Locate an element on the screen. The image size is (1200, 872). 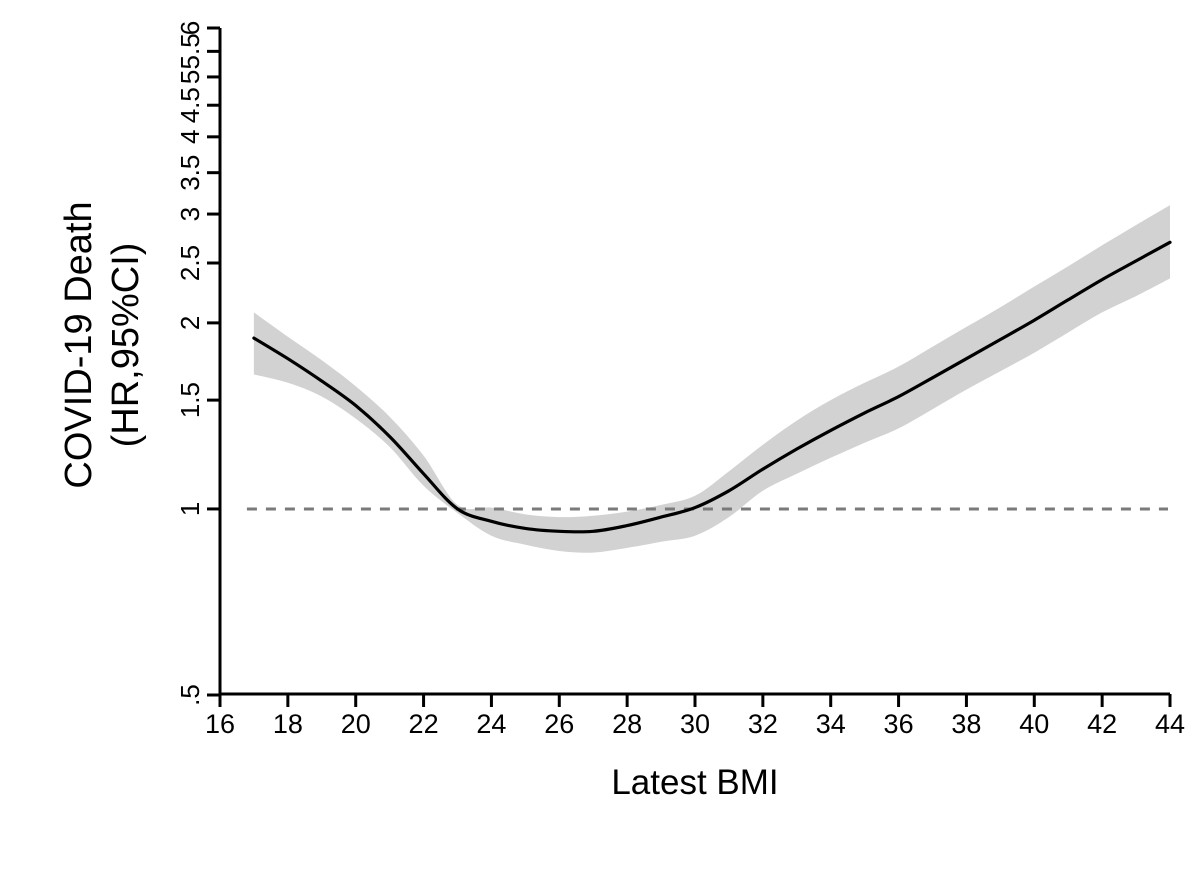
x-tick-label: 22 is located at coordinates (424, 724).